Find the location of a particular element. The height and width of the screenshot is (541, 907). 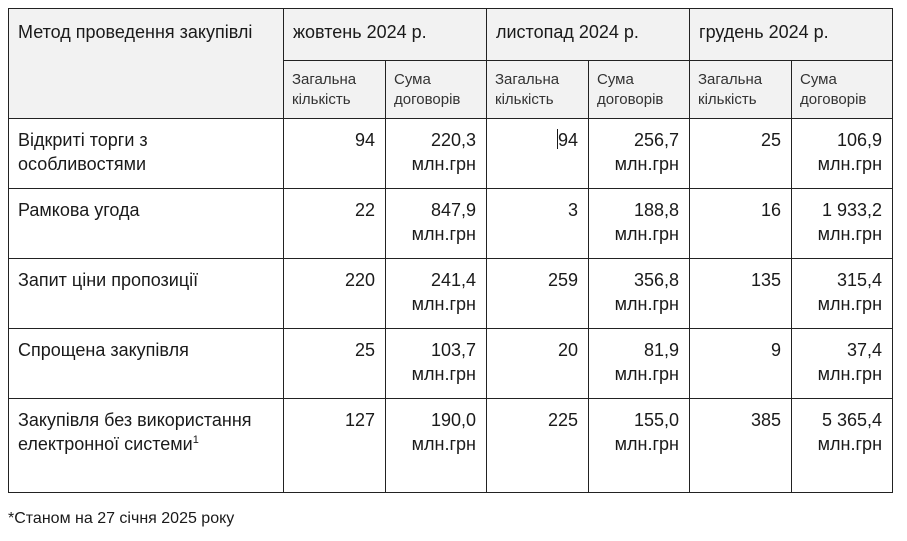

month-header-november: листопад 2024 р. is located at coordinates (588, 34).